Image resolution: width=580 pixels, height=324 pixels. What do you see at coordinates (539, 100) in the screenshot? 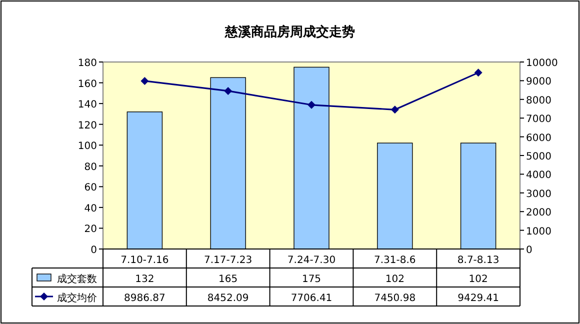
I see `y2-tick-label: 8000` at bounding box center [539, 100].